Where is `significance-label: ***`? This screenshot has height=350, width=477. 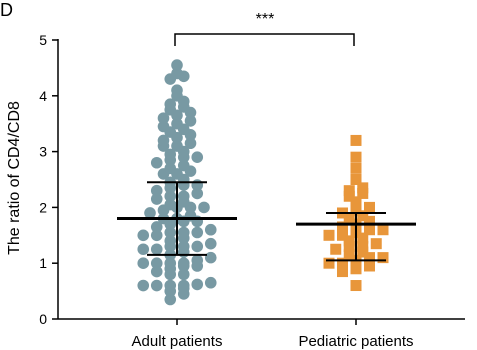
significance-label: *** is located at coordinates (265, 19).